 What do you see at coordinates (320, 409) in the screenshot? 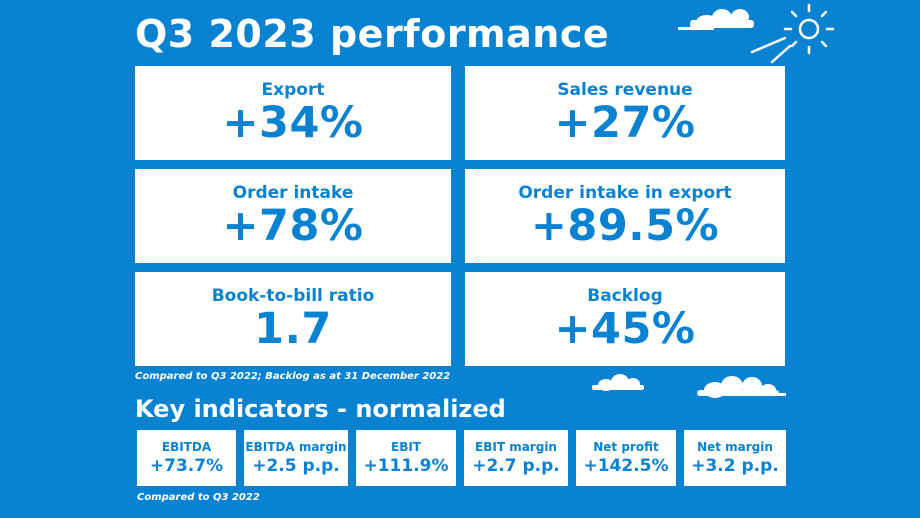
I see `section-title: Key indicators - normalized` at bounding box center [320, 409].